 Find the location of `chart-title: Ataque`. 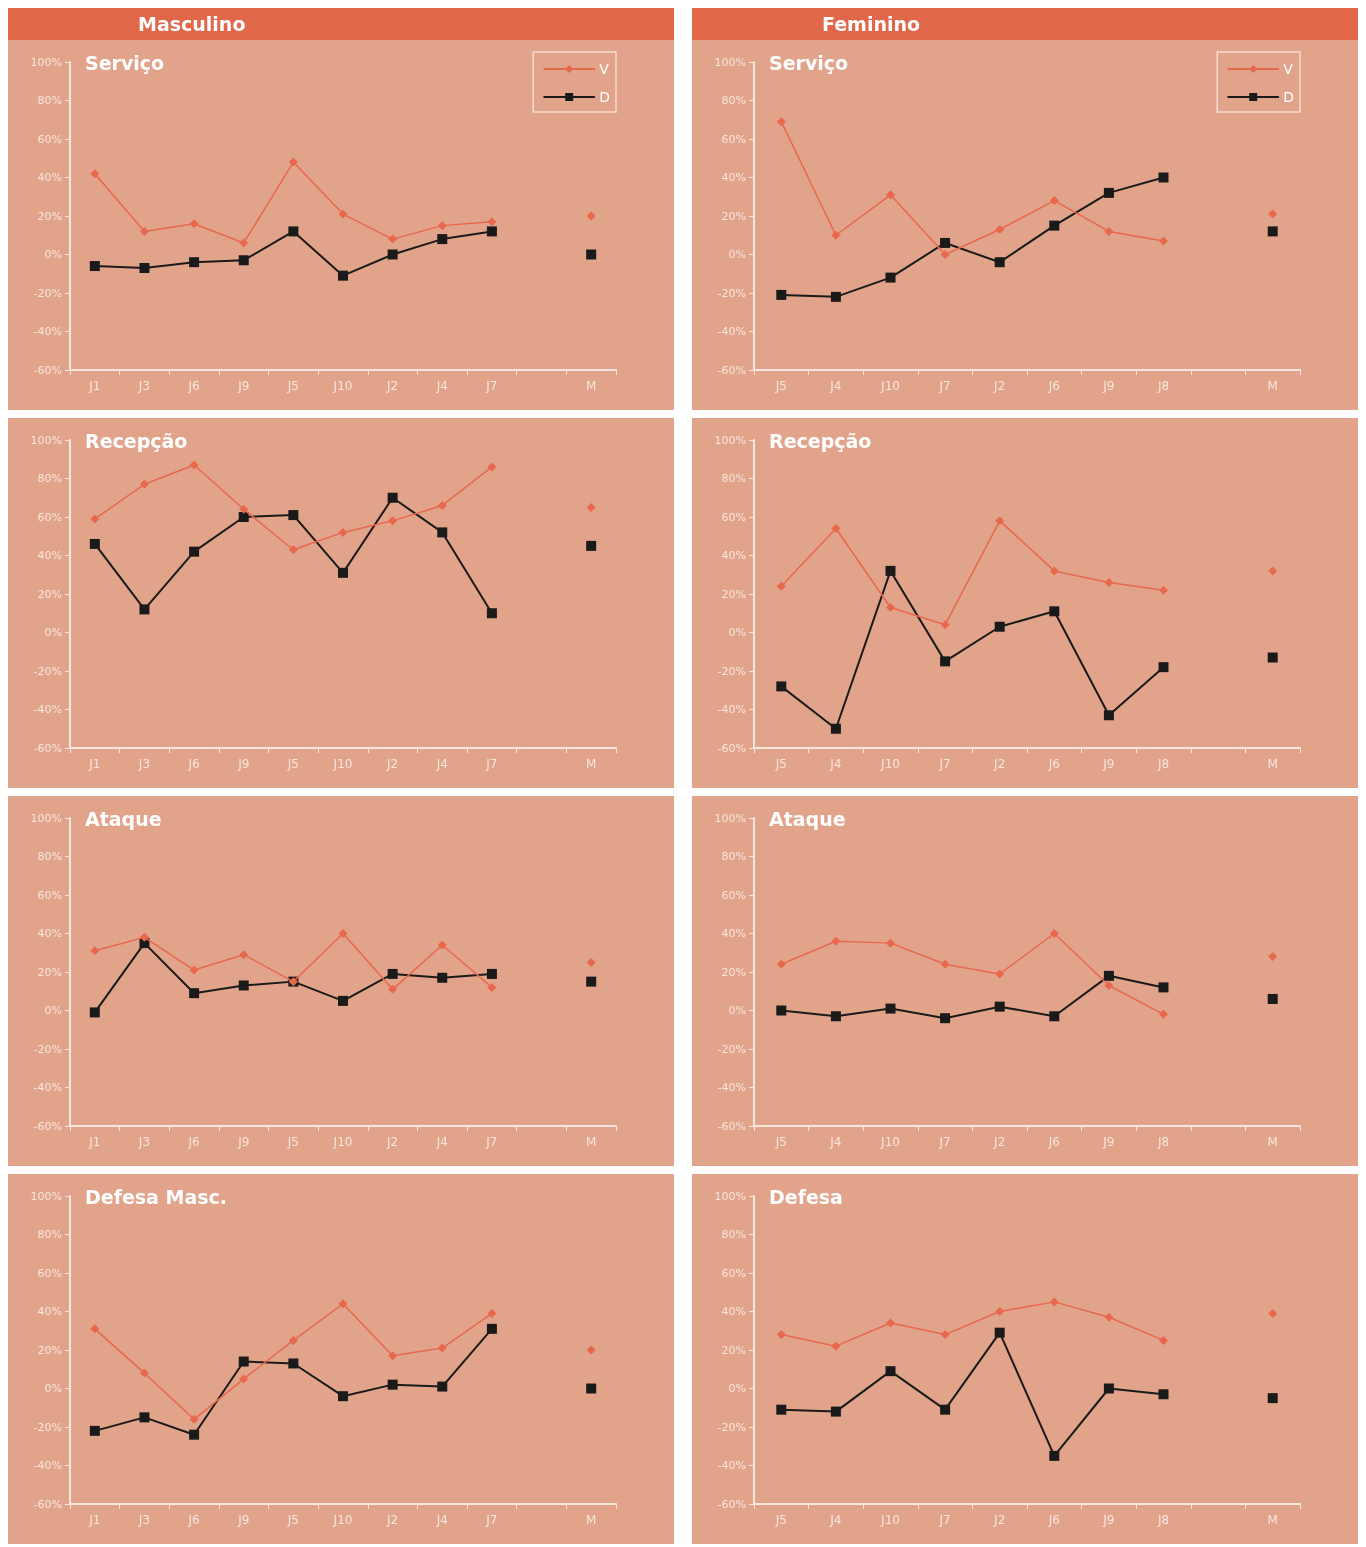

chart-title: Ataque is located at coordinates (807, 818).